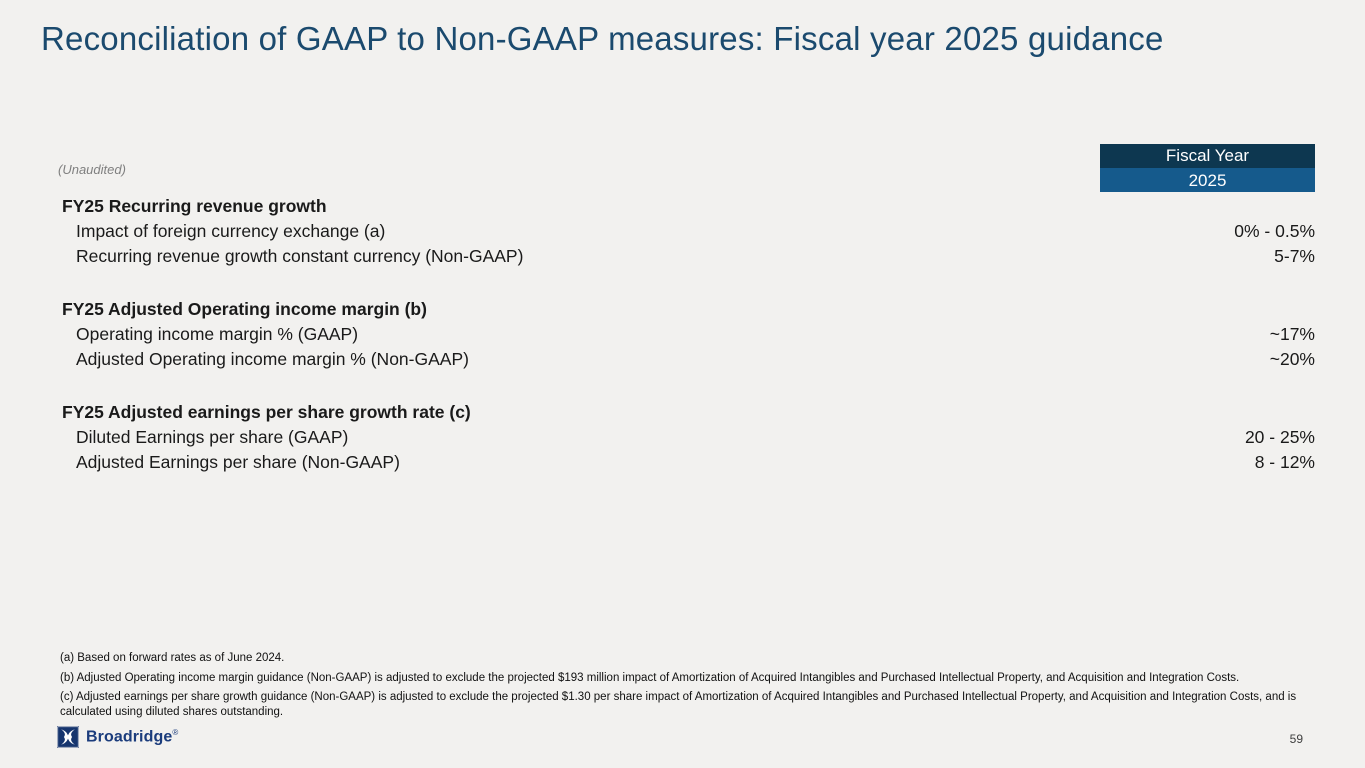 This screenshot has height=768, width=1365. What do you see at coordinates (1279, 437) in the screenshot?
I see `row-value: 20 - 25%` at bounding box center [1279, 437].